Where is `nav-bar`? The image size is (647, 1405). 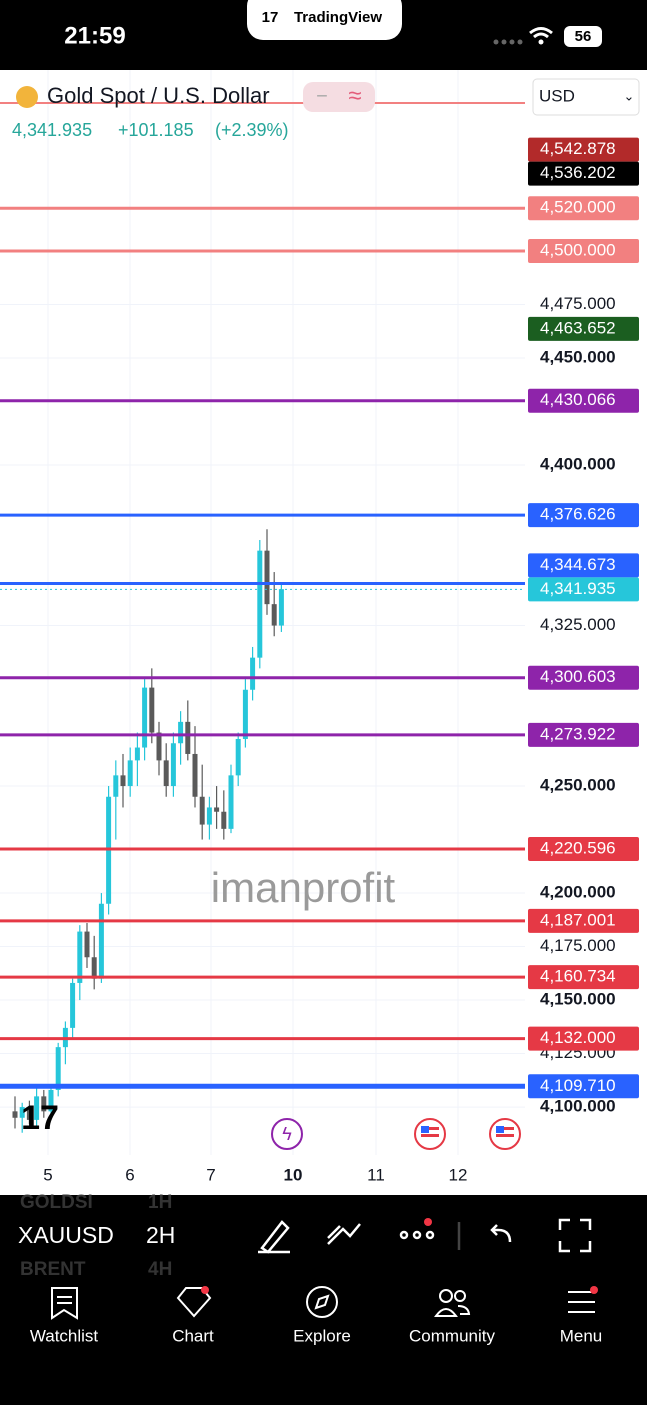 nav-bar is located at coordinates (323, 1340).